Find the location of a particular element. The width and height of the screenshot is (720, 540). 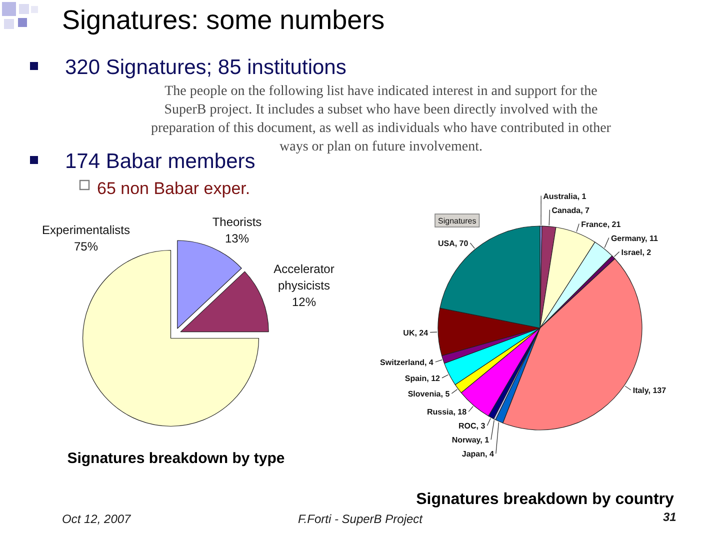

data-label: Israel, 2 is located at coordinates (636, 252).